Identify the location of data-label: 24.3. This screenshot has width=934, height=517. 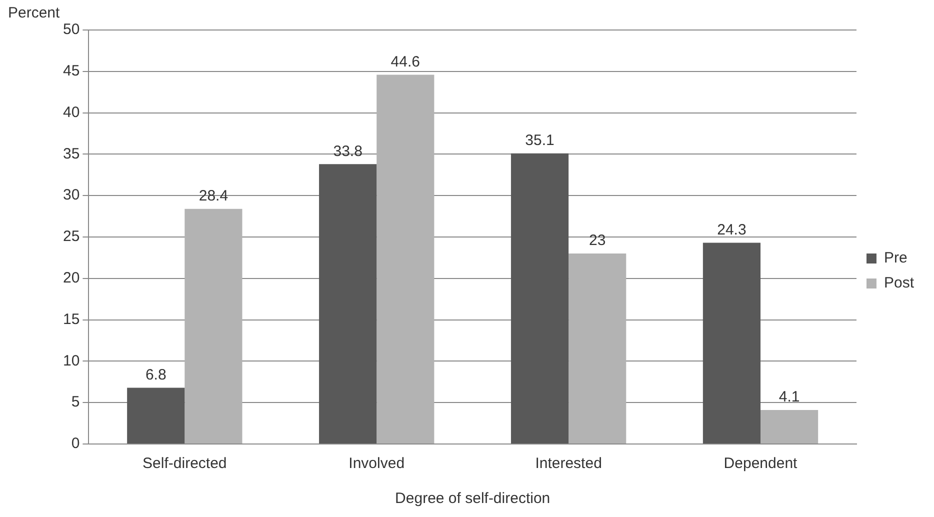
(731, 229).